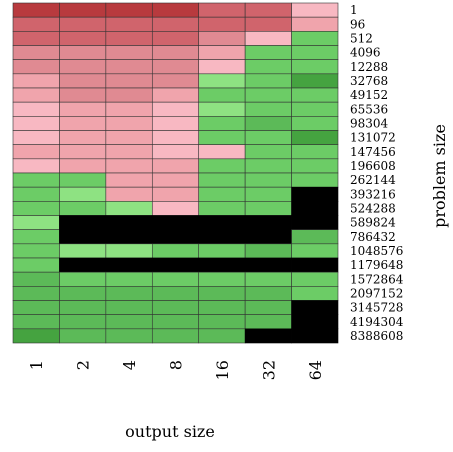  I want to click on y-tick-label: 786432, so click(373, 237).